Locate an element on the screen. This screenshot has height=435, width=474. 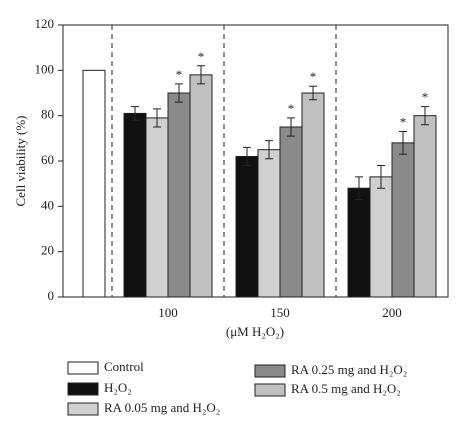
legend-label: RA 0.5 mg and H₂O₂ is located at coordinates (346, 388).